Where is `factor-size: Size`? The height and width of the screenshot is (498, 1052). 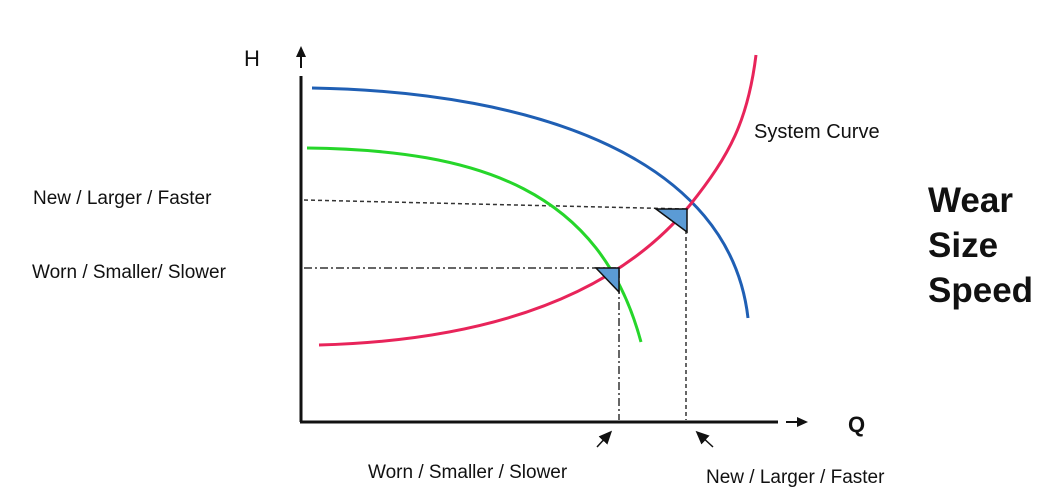
factor-size: Size is located at coordinates (963, 245).